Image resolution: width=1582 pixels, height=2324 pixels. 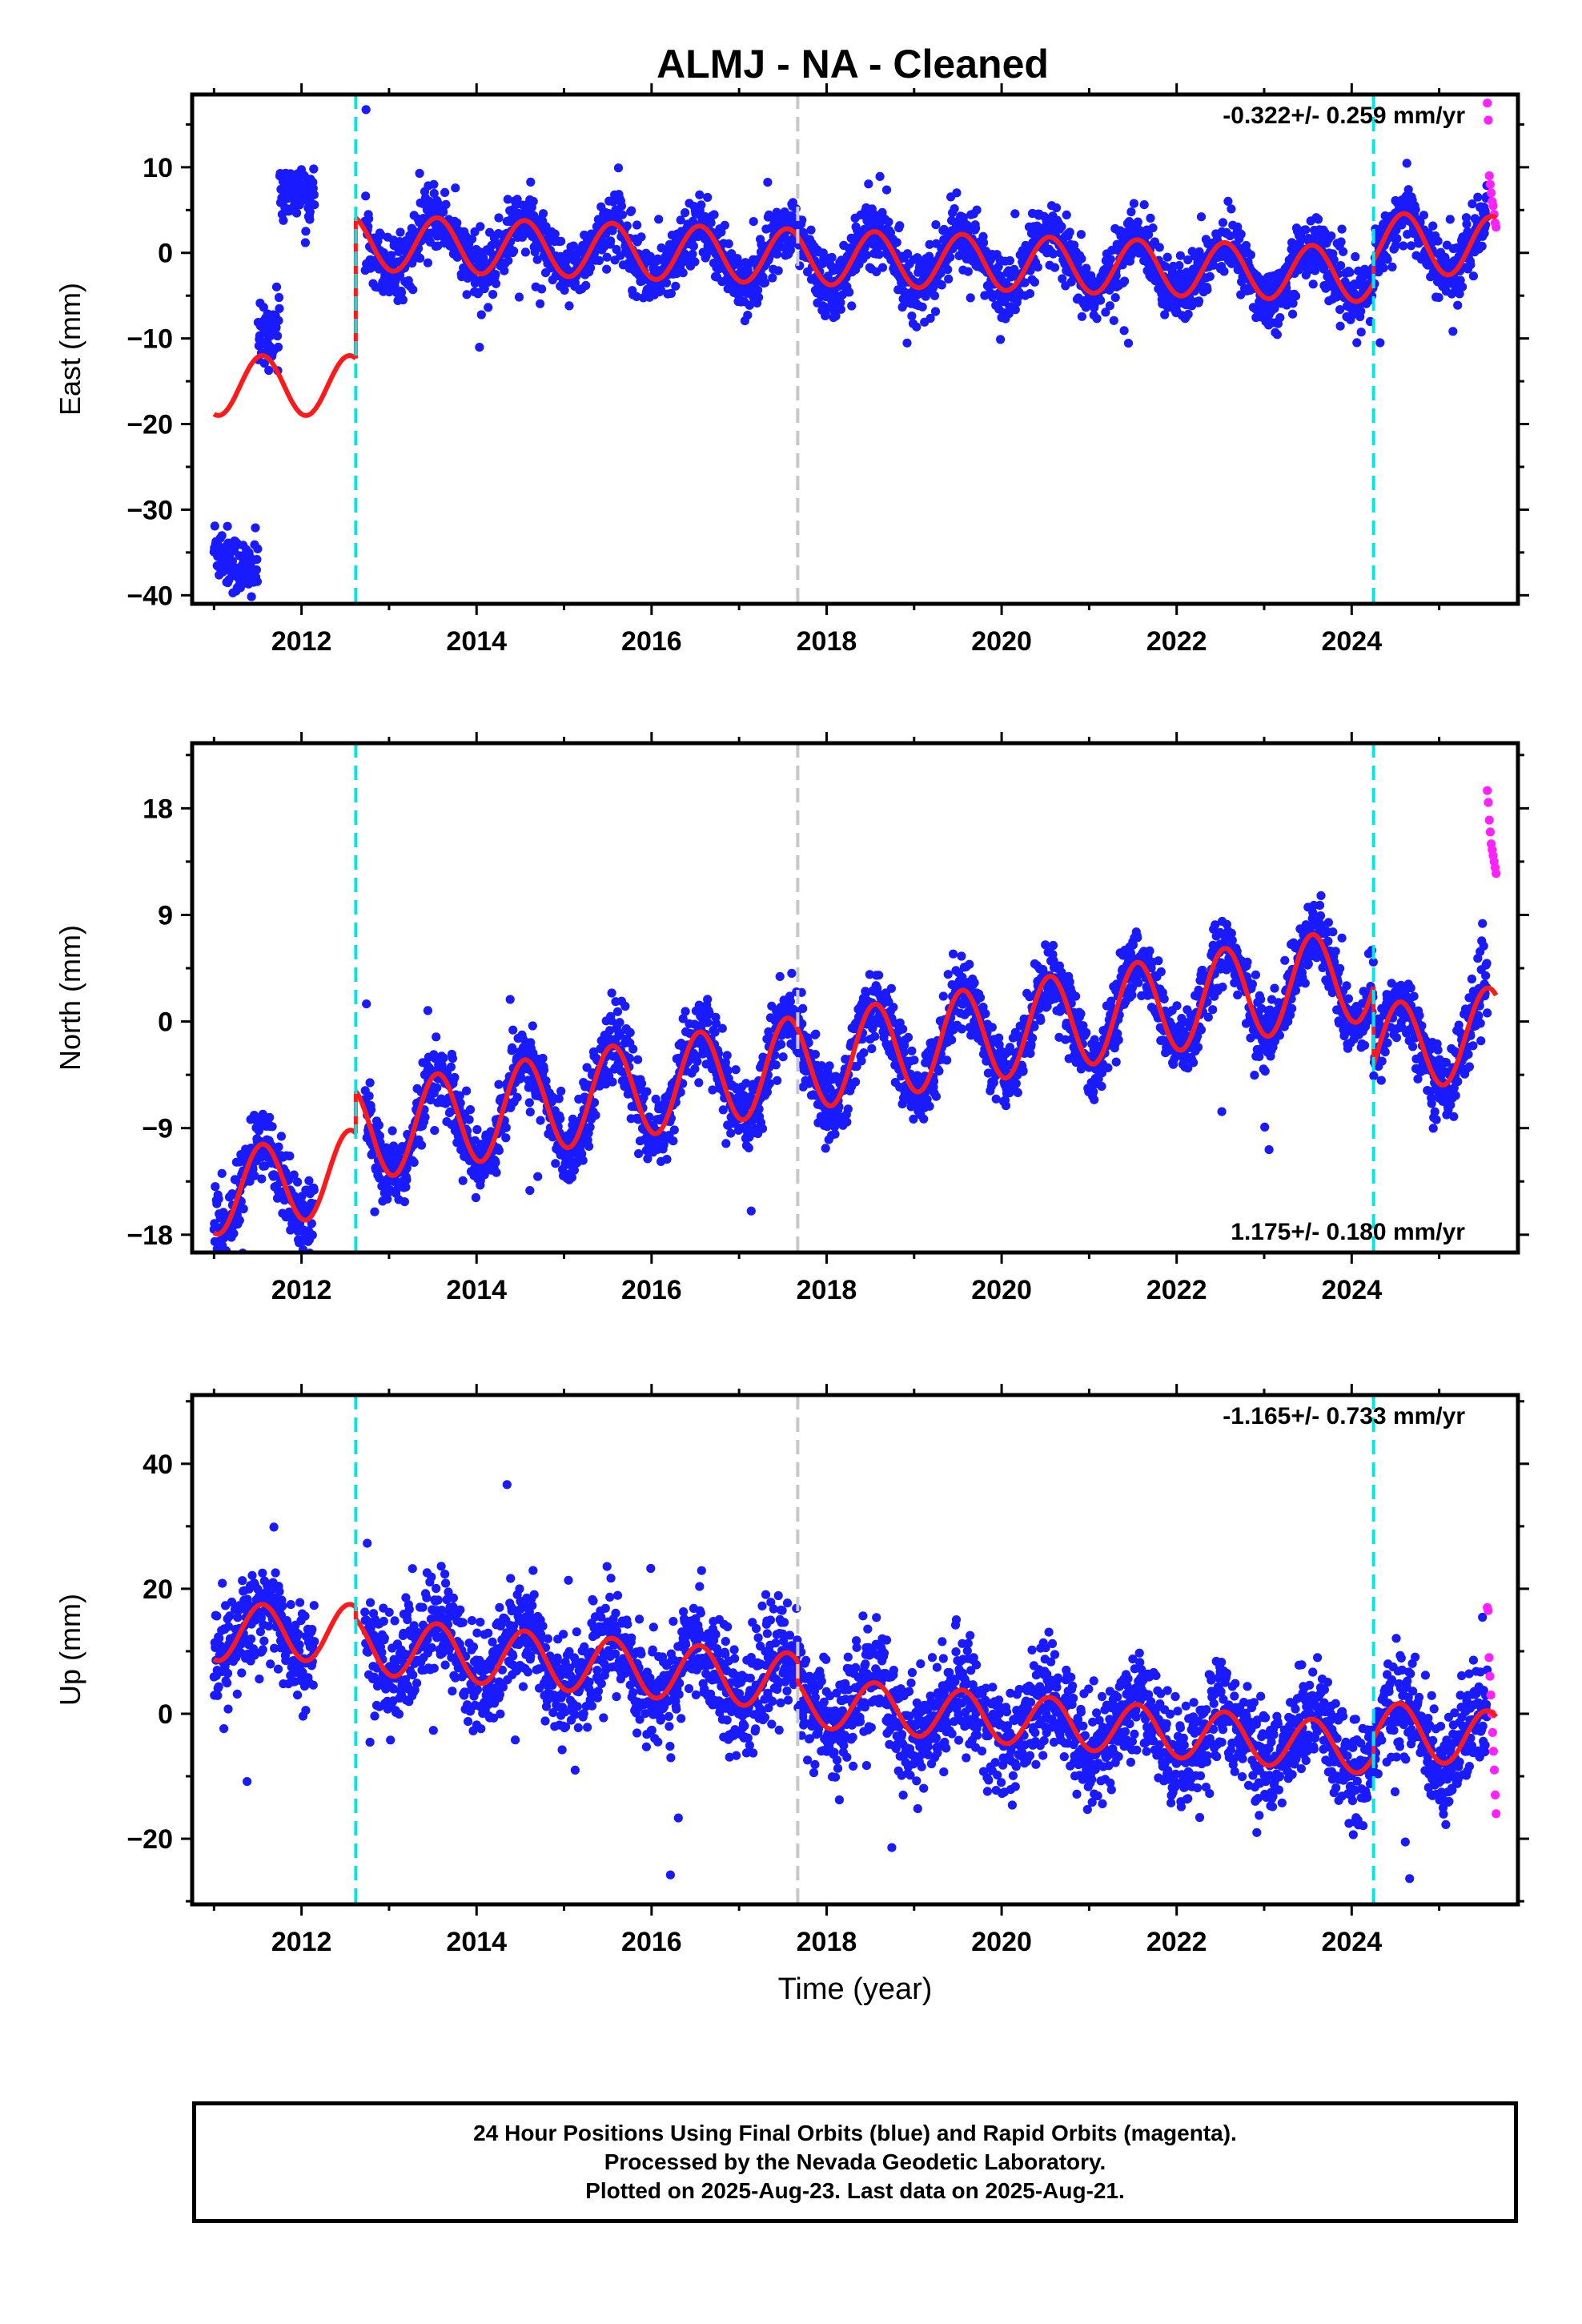 I want to click on final-orbit-points, so click(x=850, y=1071).